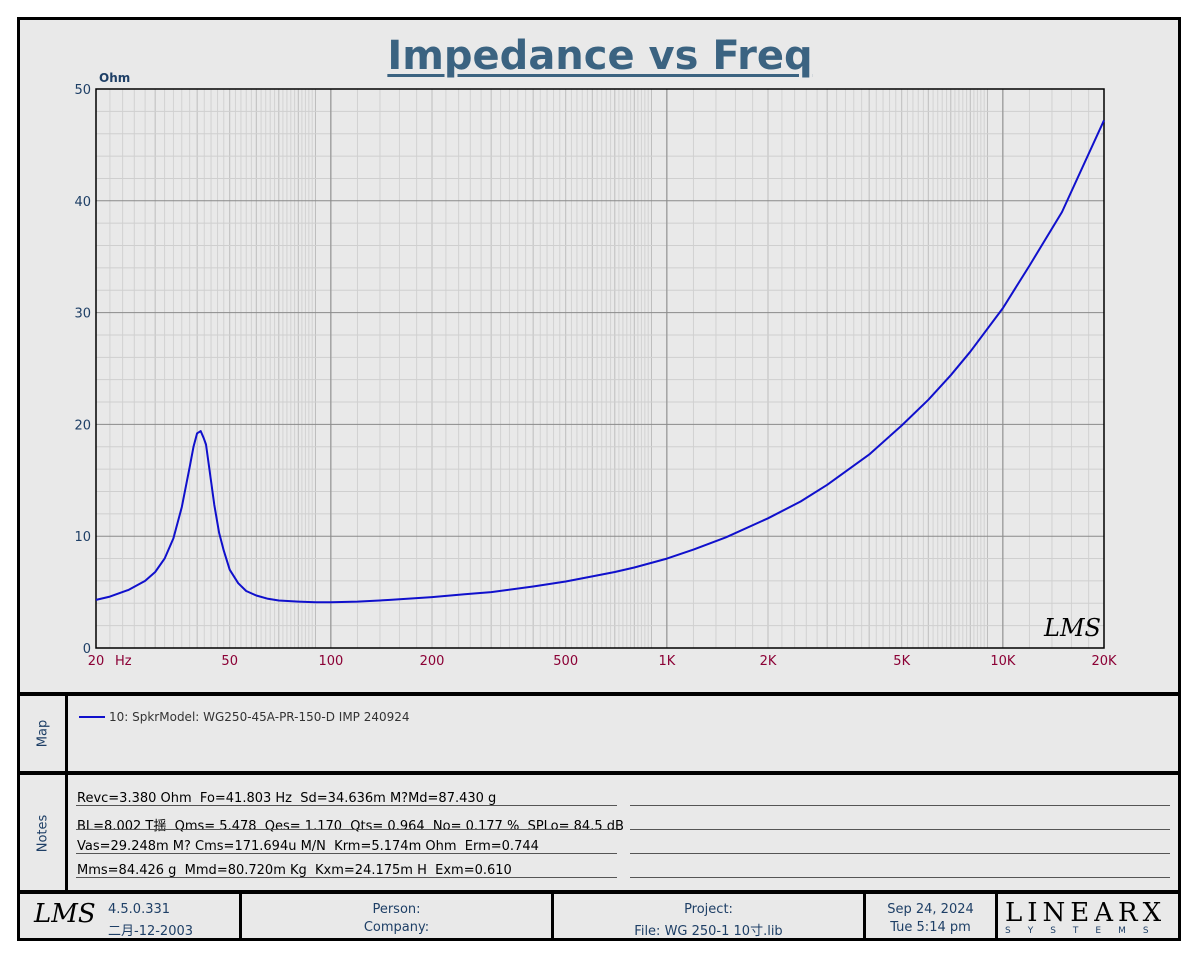 This screenshot has height=960, width=1200. What do you see at coordinates (66, 793) in the screenshot?
I see `divider-sidebar` at bounding box center [66, 793].